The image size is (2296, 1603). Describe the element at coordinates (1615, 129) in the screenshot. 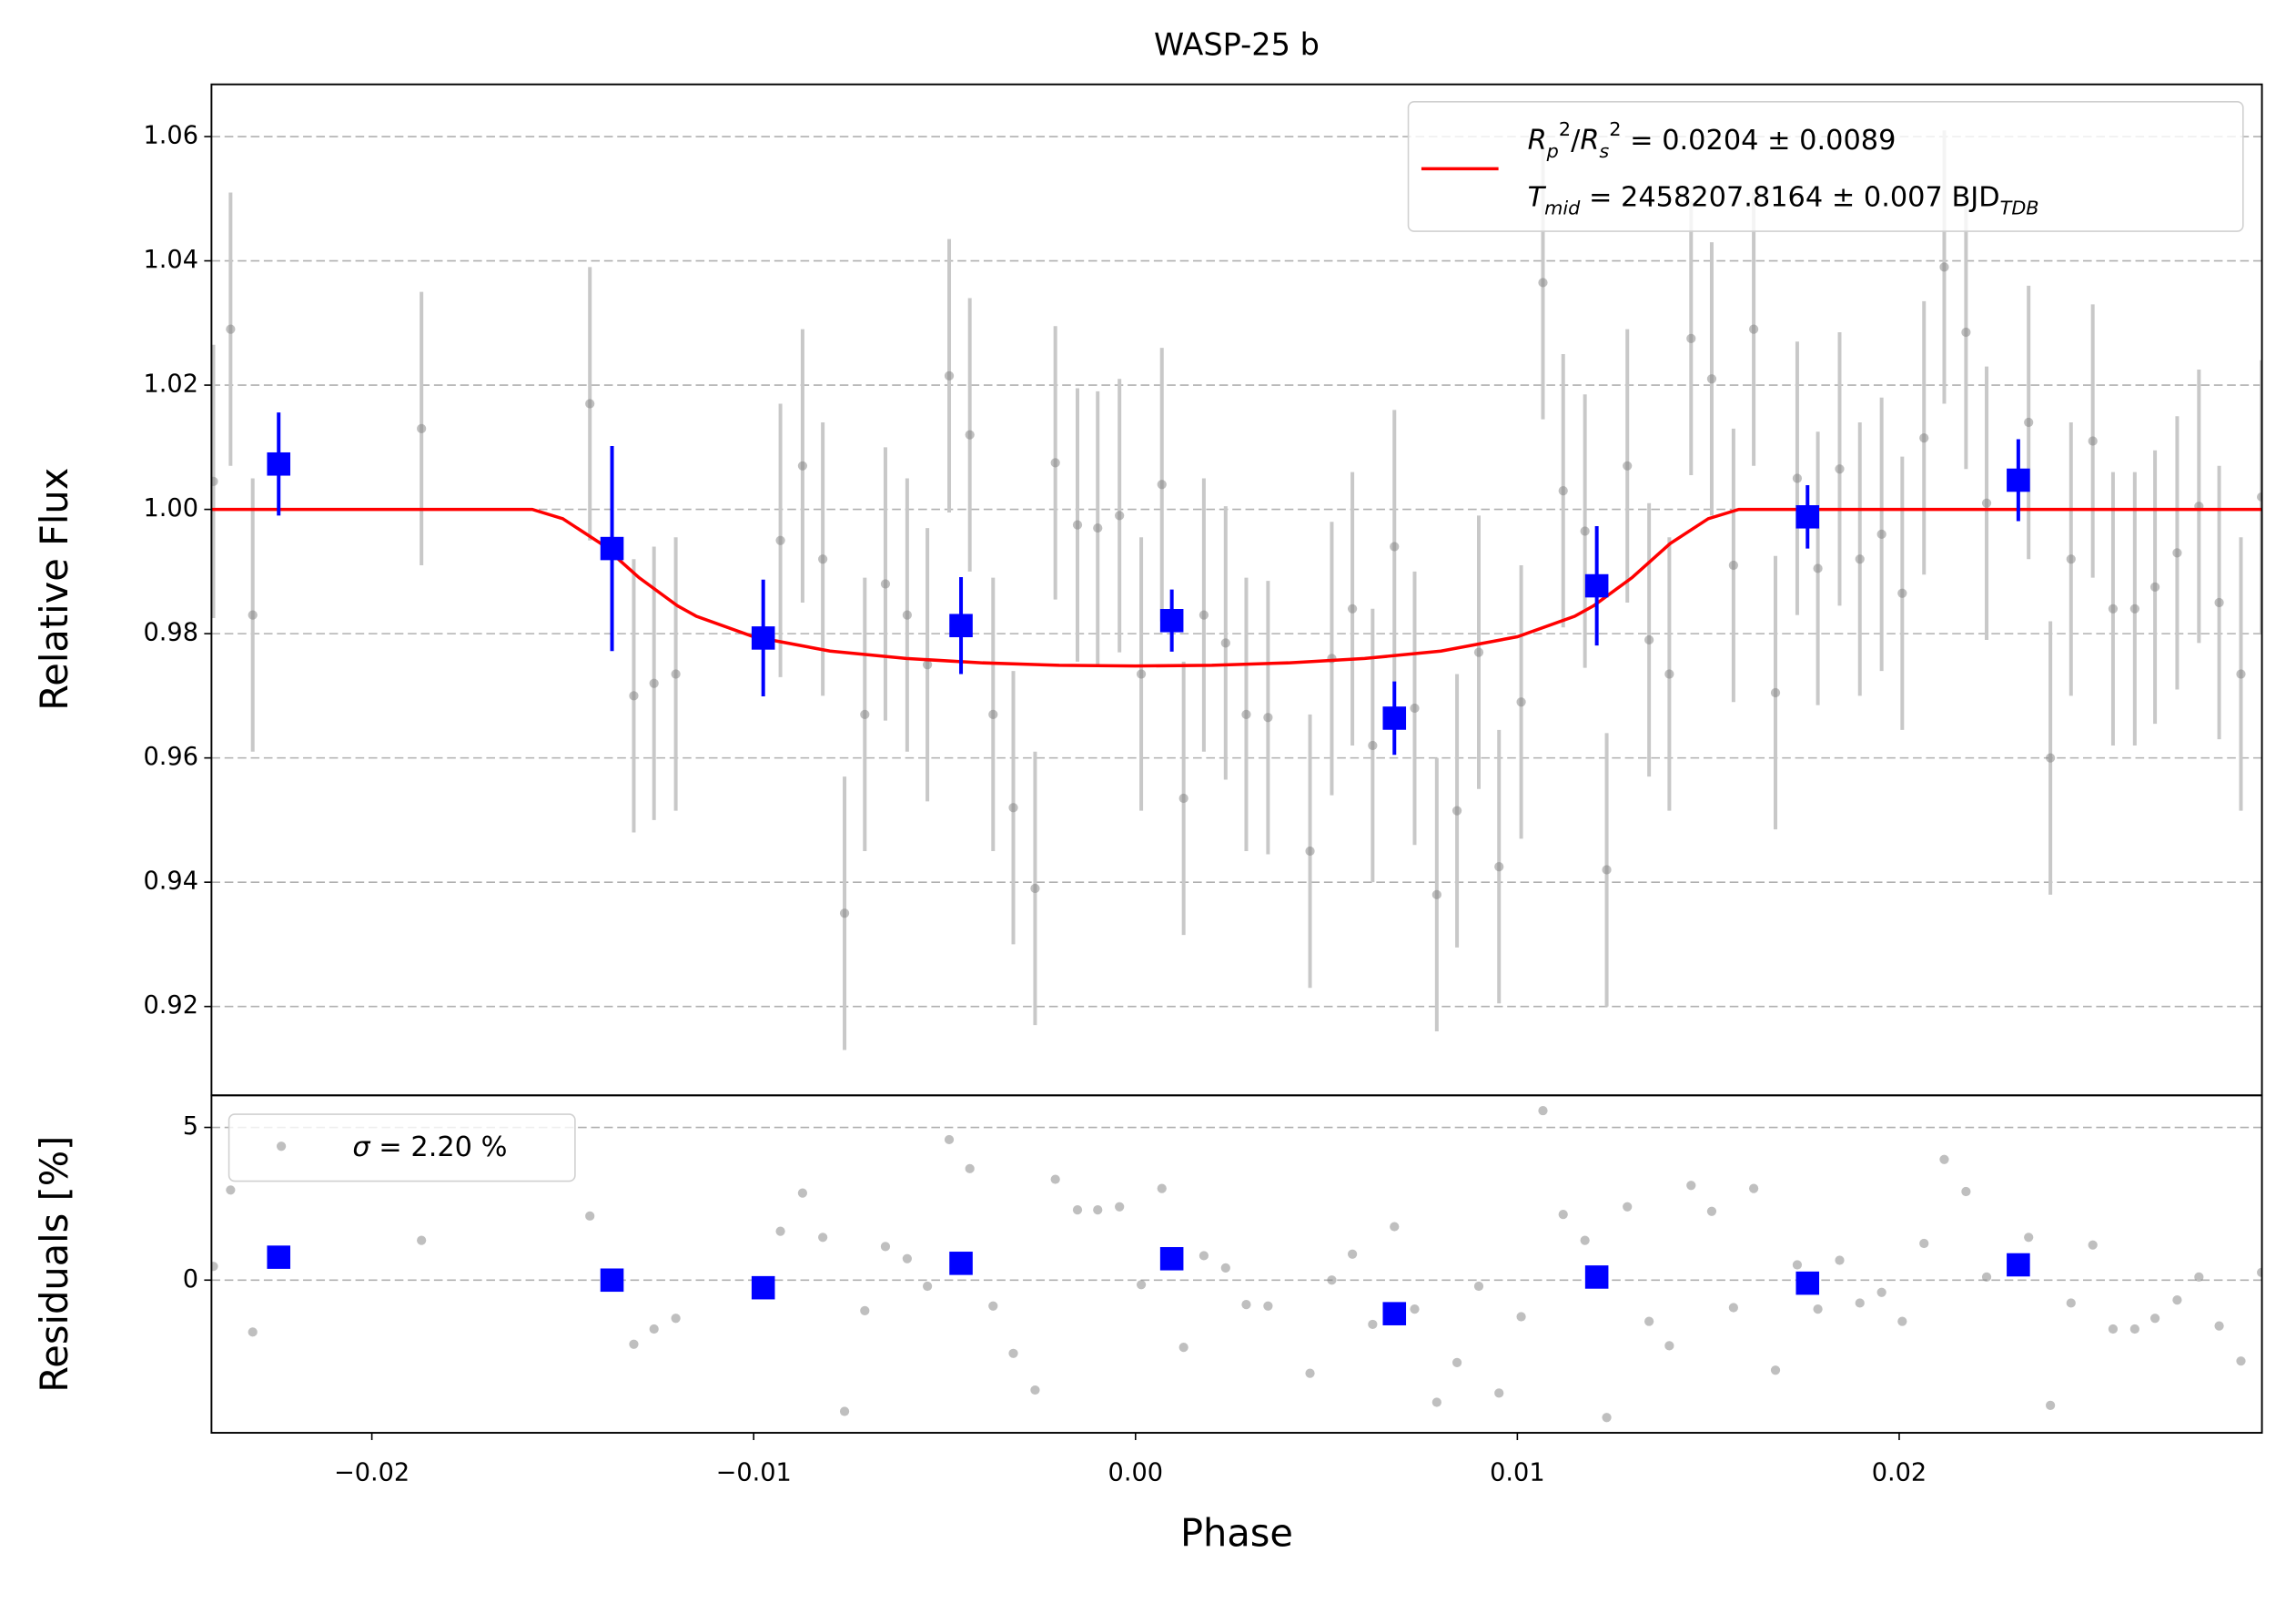

I see `legend-text-part: 2` at that location.